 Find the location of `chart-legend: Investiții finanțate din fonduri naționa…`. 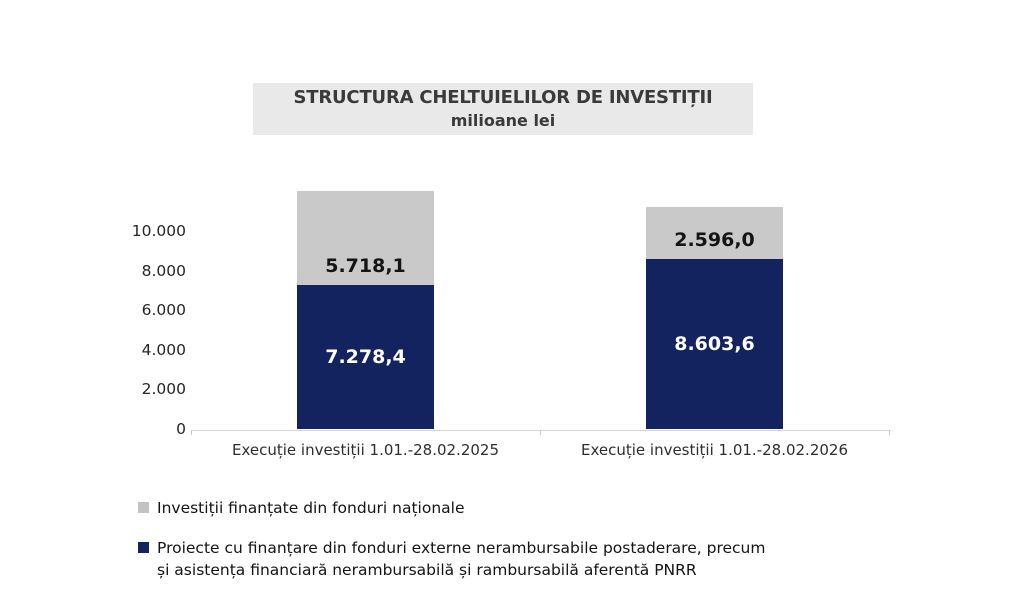

chart-legend: Investiții finanțate din fonduri naționa… is located at coordinates (451, 547).